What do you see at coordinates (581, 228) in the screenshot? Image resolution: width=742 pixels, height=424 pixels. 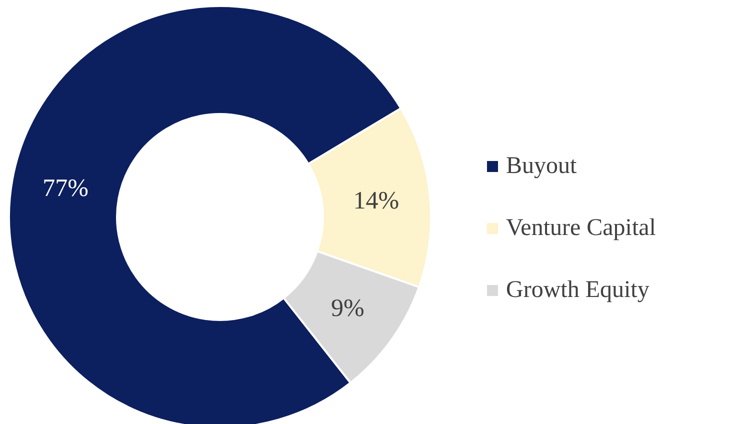 I see `legend-label: Venture Capital` at bounding box center [581, 228].